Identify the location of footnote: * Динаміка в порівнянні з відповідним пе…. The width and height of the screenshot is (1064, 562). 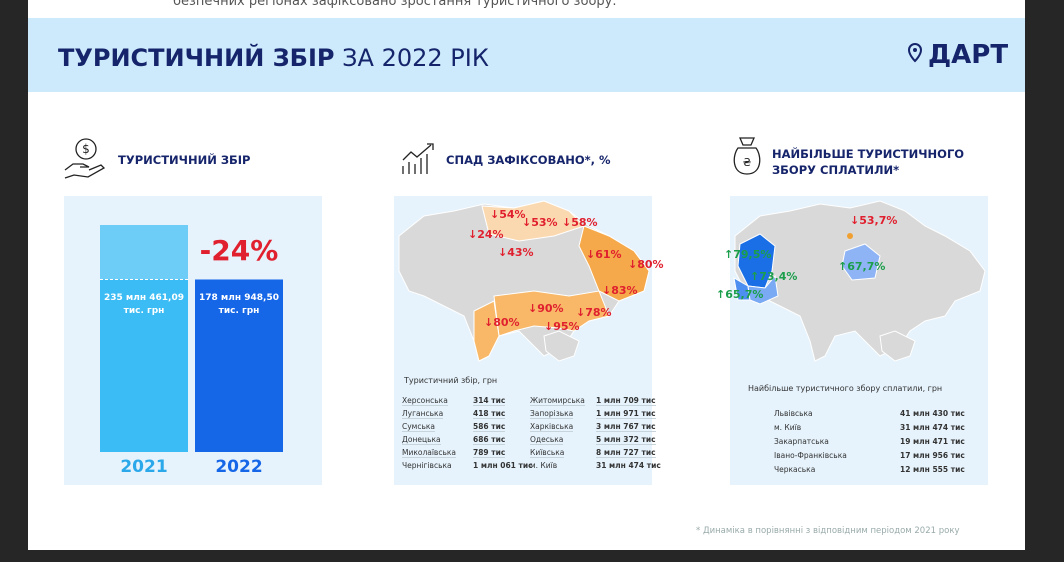
(828, 531).